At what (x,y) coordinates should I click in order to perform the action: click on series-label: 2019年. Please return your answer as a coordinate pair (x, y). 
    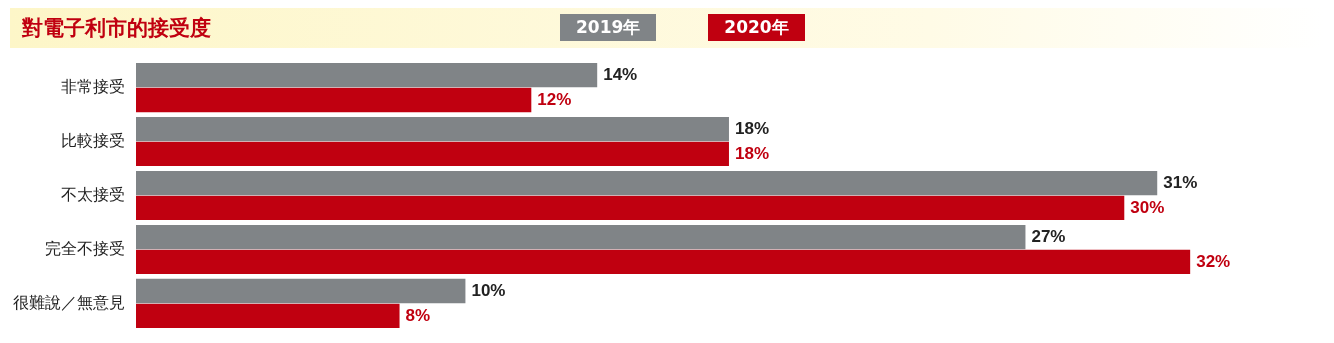
    Looking at the image, I should click on (608, 27).